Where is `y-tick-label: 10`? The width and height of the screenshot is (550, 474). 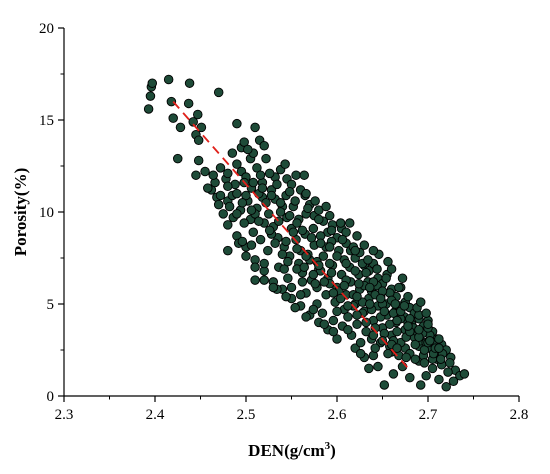 y-tick-label: 10 is located at coordinates (46, 213).